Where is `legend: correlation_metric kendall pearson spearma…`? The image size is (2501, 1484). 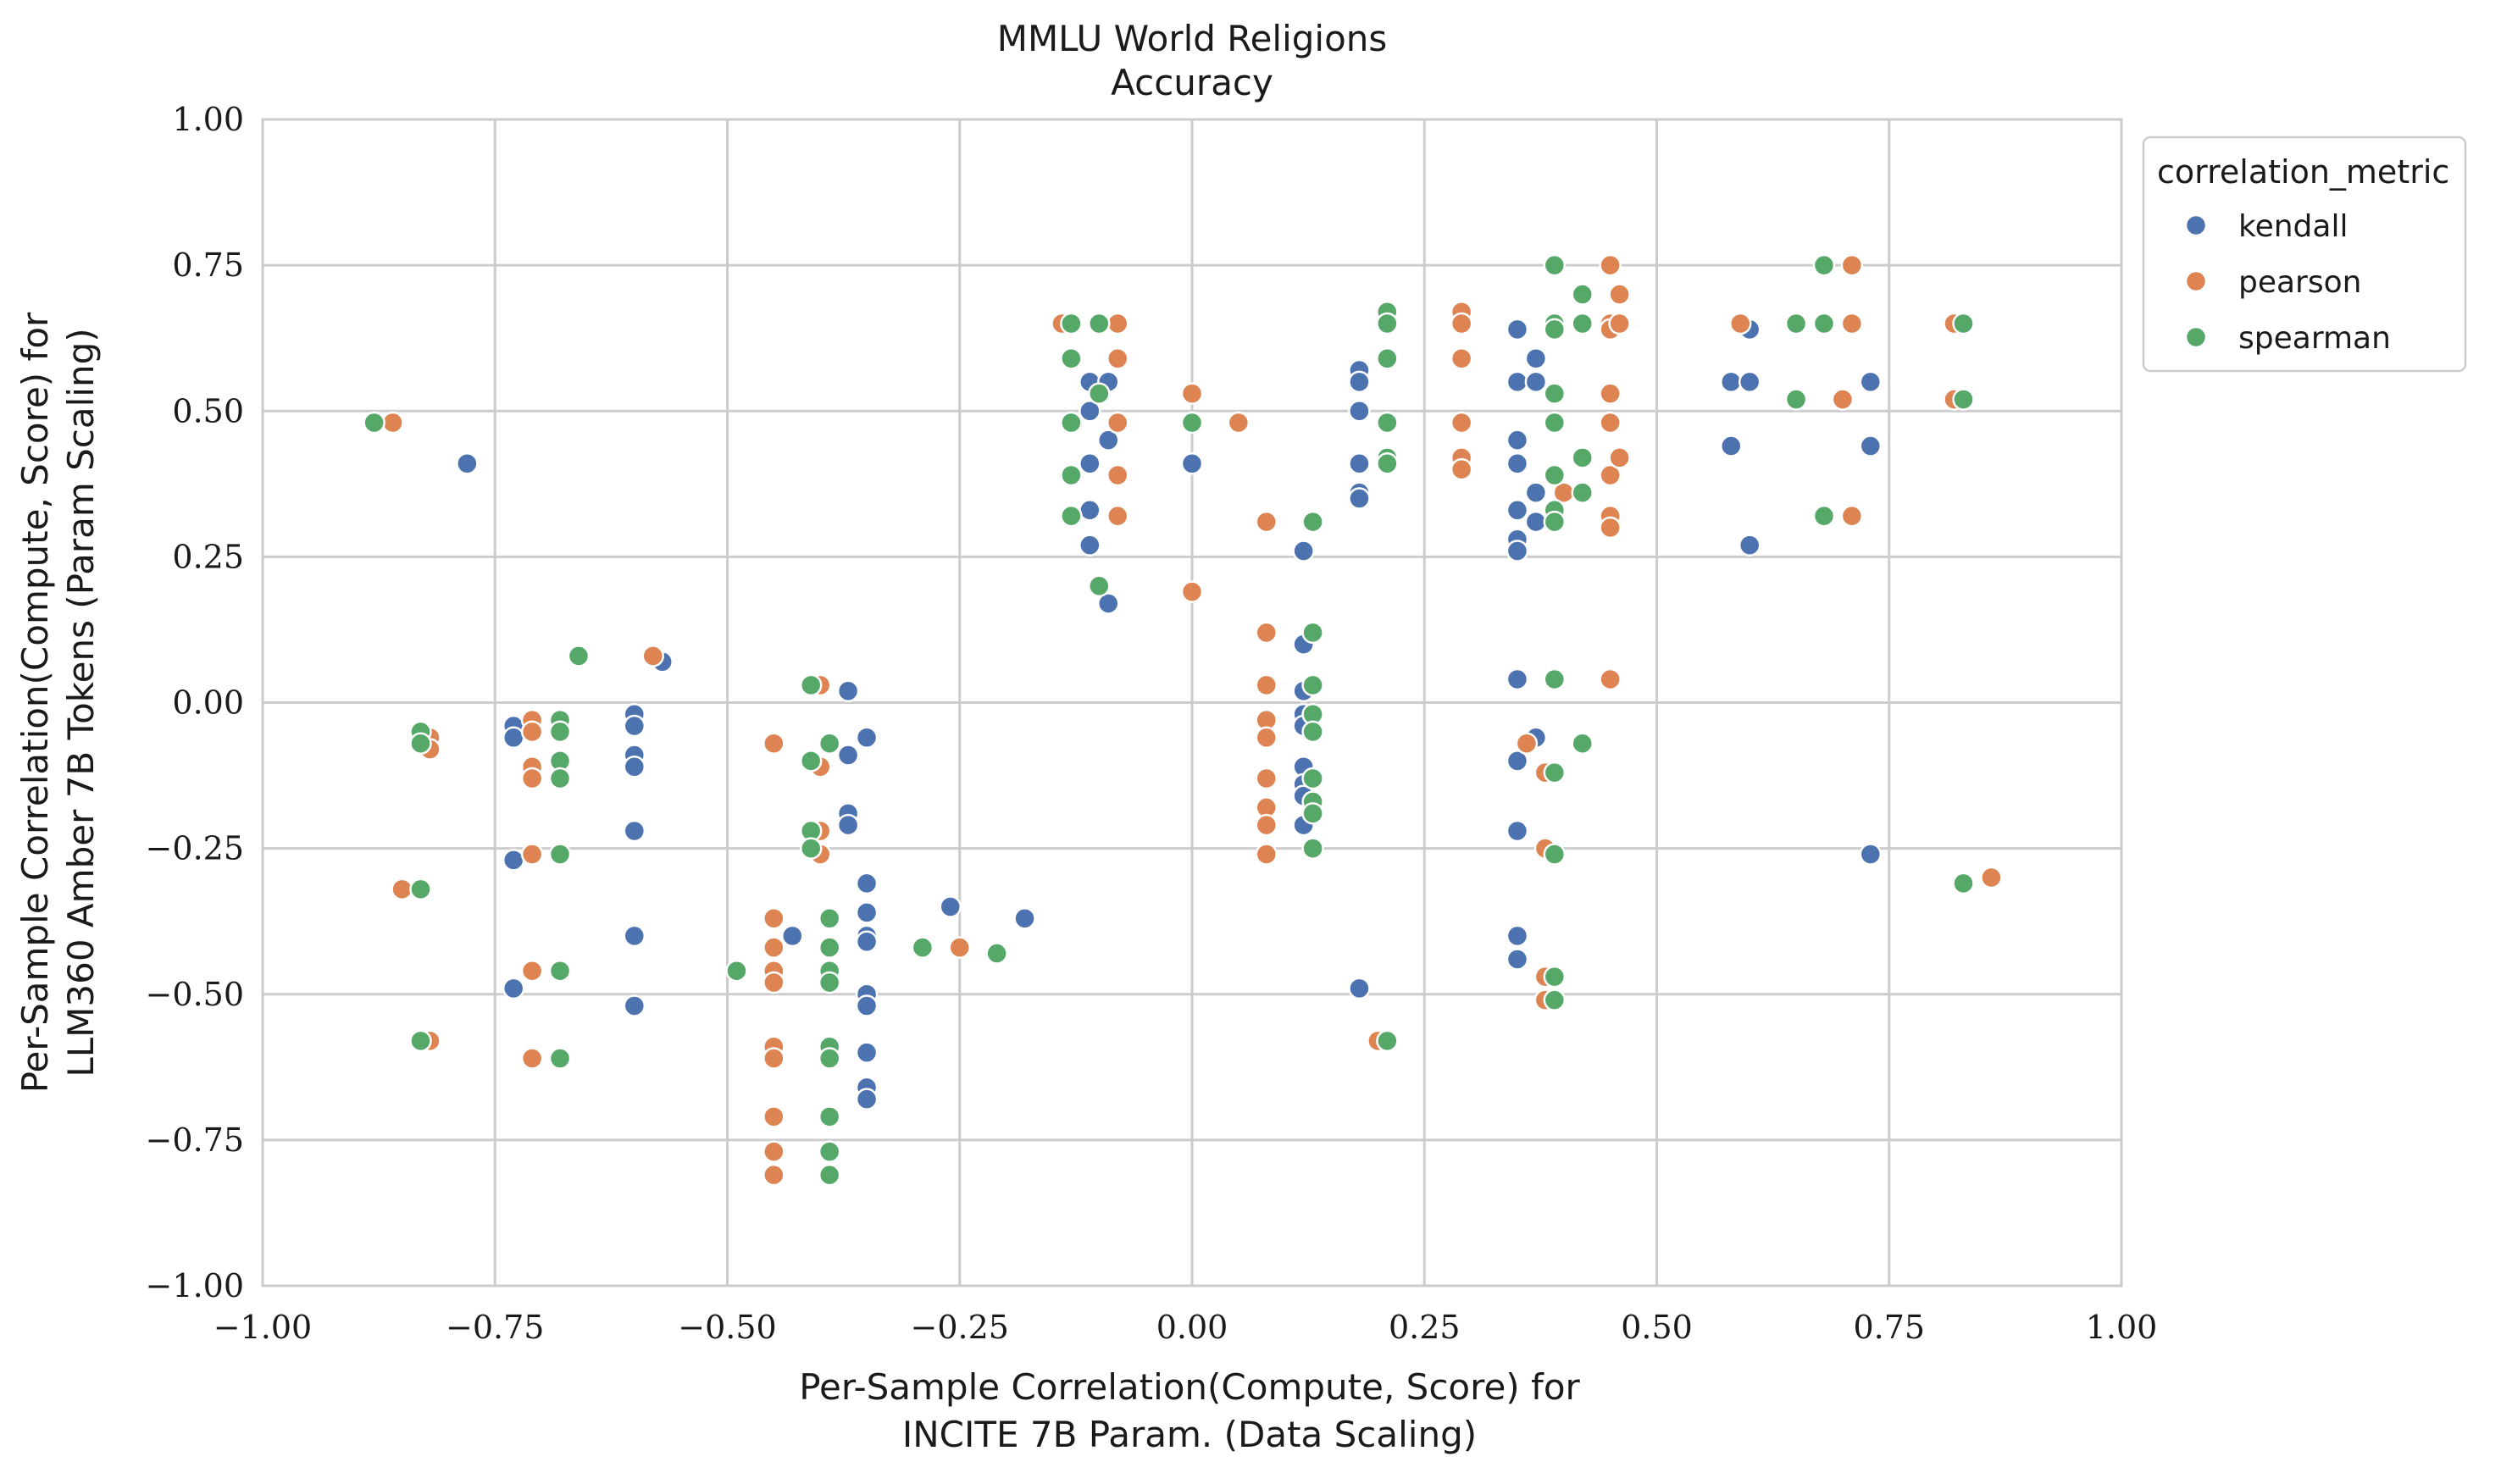 legend: correlation_metric kendall pearson spearma… is located at coordinates (2304, 254).